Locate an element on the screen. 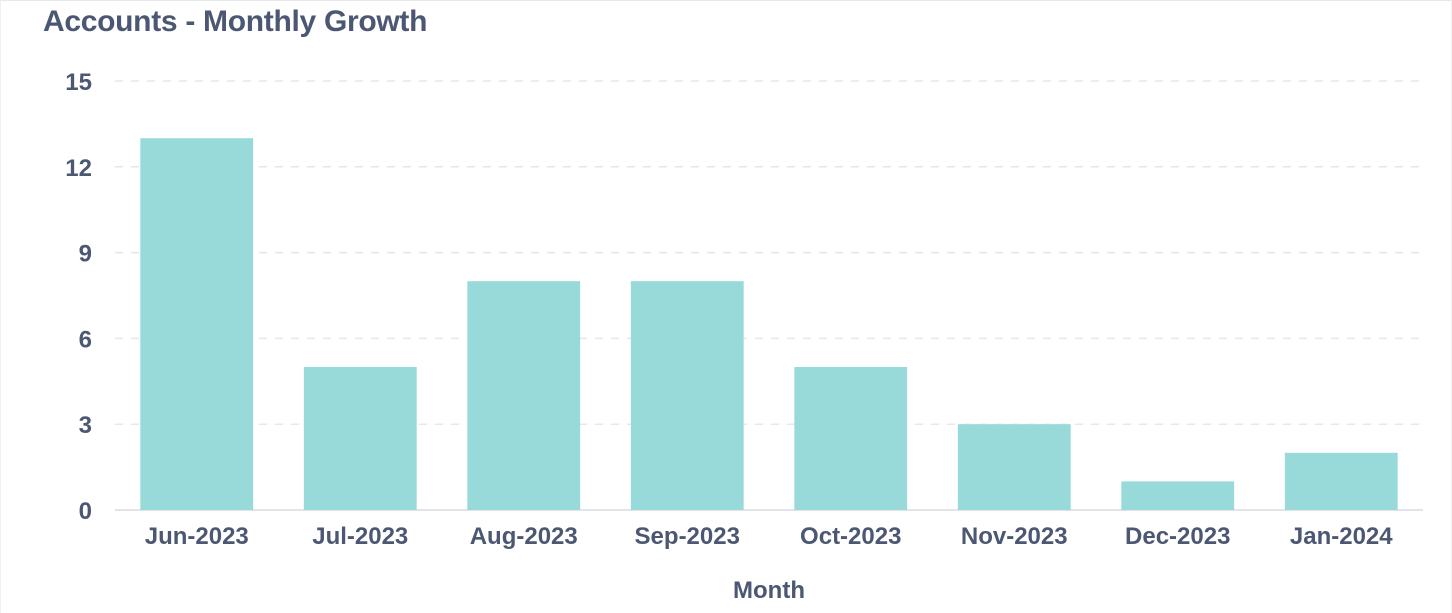 The height and width of the screenshot is (613, 1452). bar-nov-2023 is located at coordinates (1014, 467).